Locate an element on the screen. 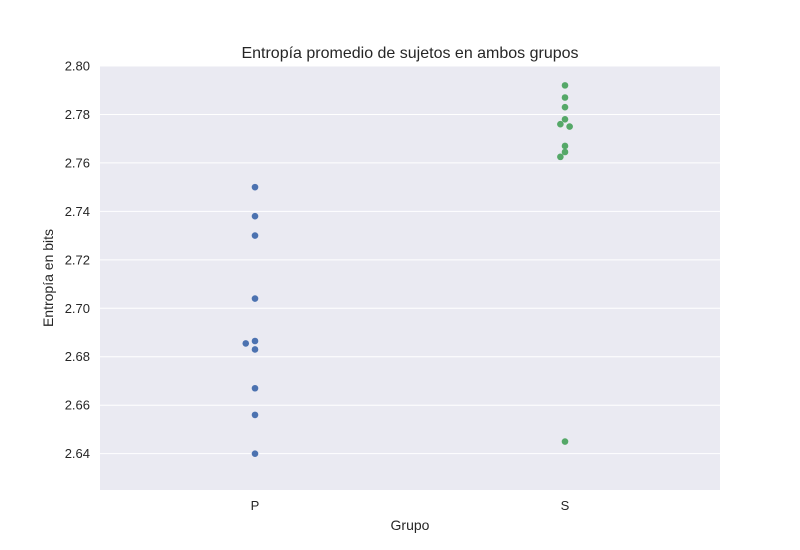 The height and width of the screenshot is (550, 800). x-tick-label: S is located at coordinates (565, 505).